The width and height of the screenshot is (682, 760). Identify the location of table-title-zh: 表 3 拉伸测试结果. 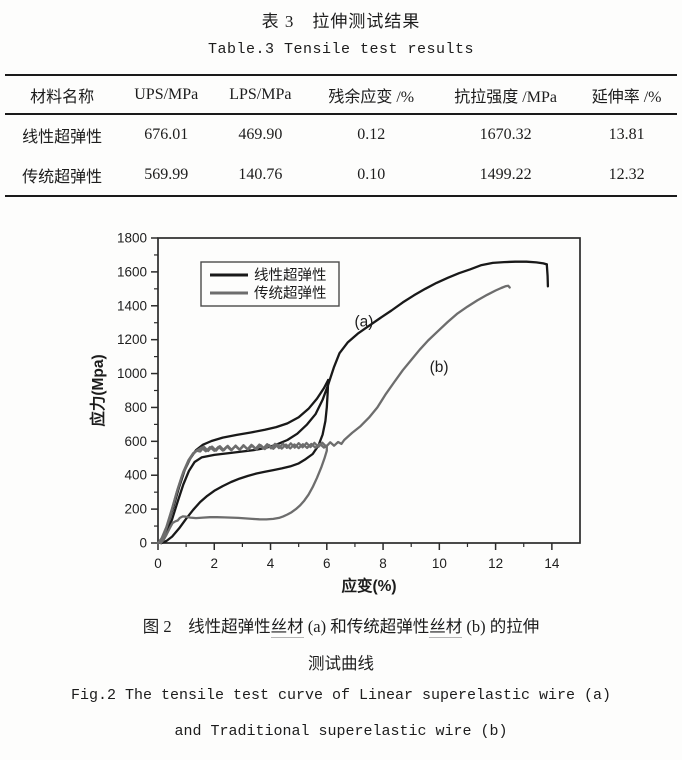
(341, 21).